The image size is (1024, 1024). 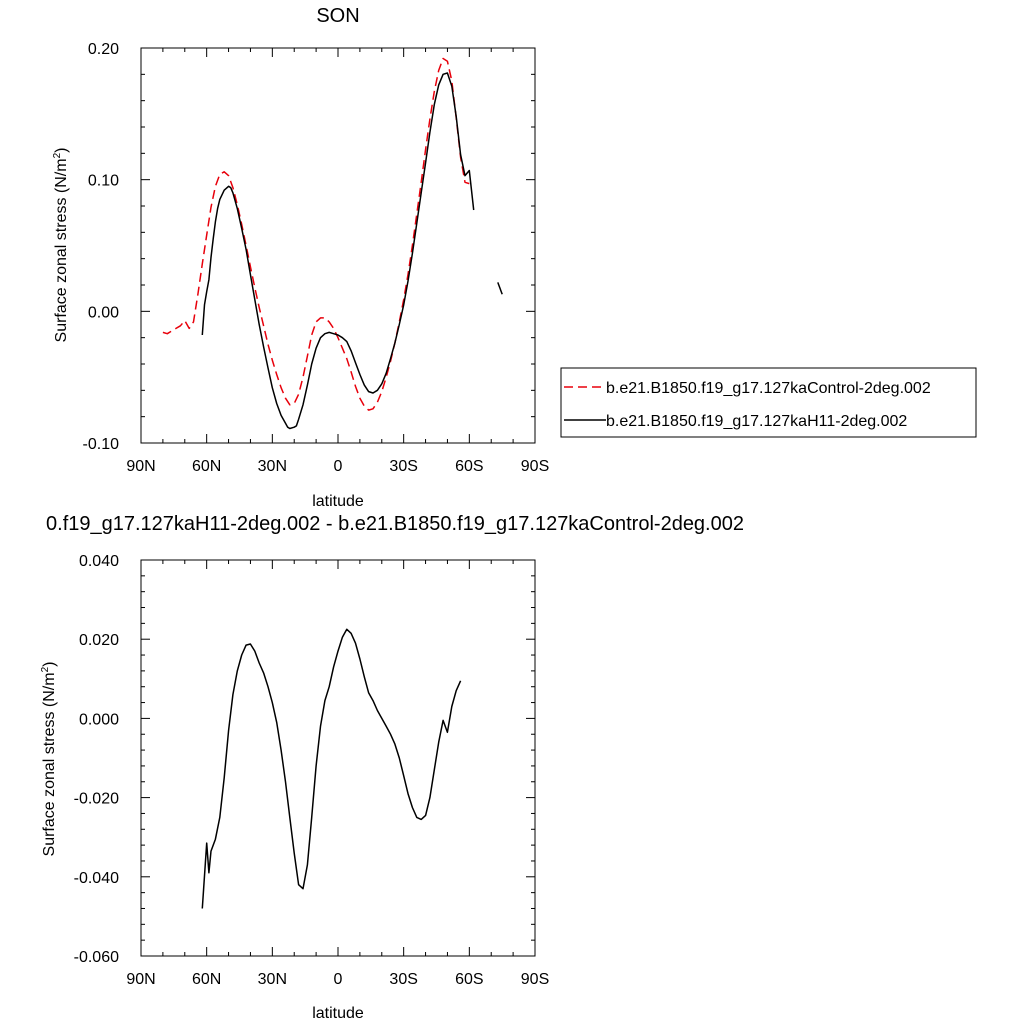 I want to click on y-tick-label: 0.10, so click(x=103, y=181).